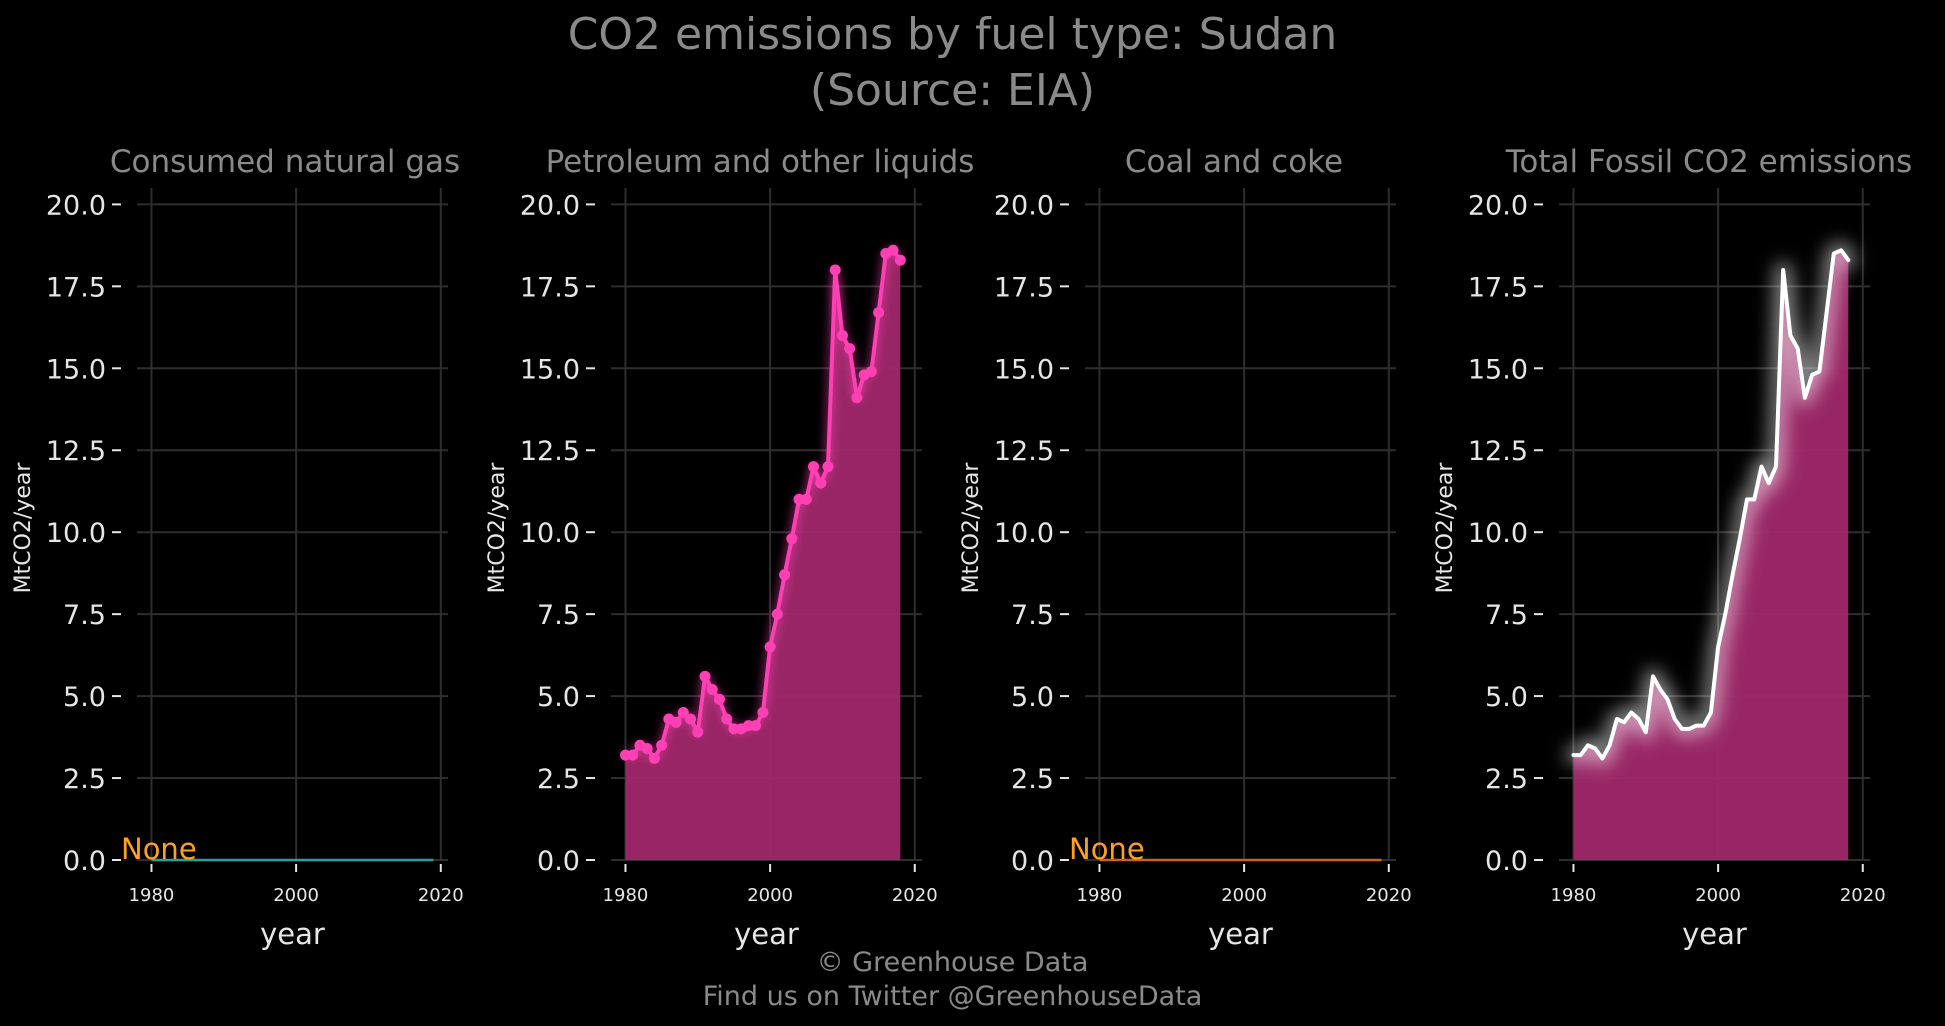 The height and width of the screenshot is (1026, 1945). What do you see at coordinates (952, 996) in the screenshot?
I see `footer-twitter: Find us on Twitter @GreenhouseData` at bounding box center [952, 996].